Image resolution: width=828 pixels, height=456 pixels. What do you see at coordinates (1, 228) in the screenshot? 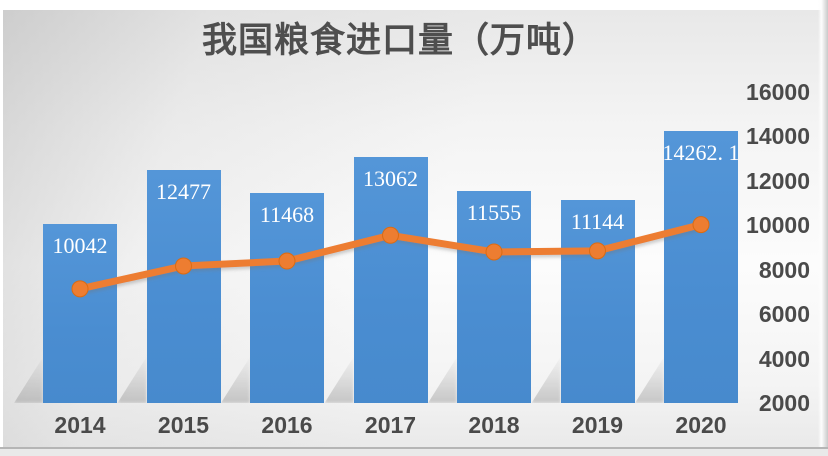
I see `frame-left-edge` at bounding box center [1, 228].